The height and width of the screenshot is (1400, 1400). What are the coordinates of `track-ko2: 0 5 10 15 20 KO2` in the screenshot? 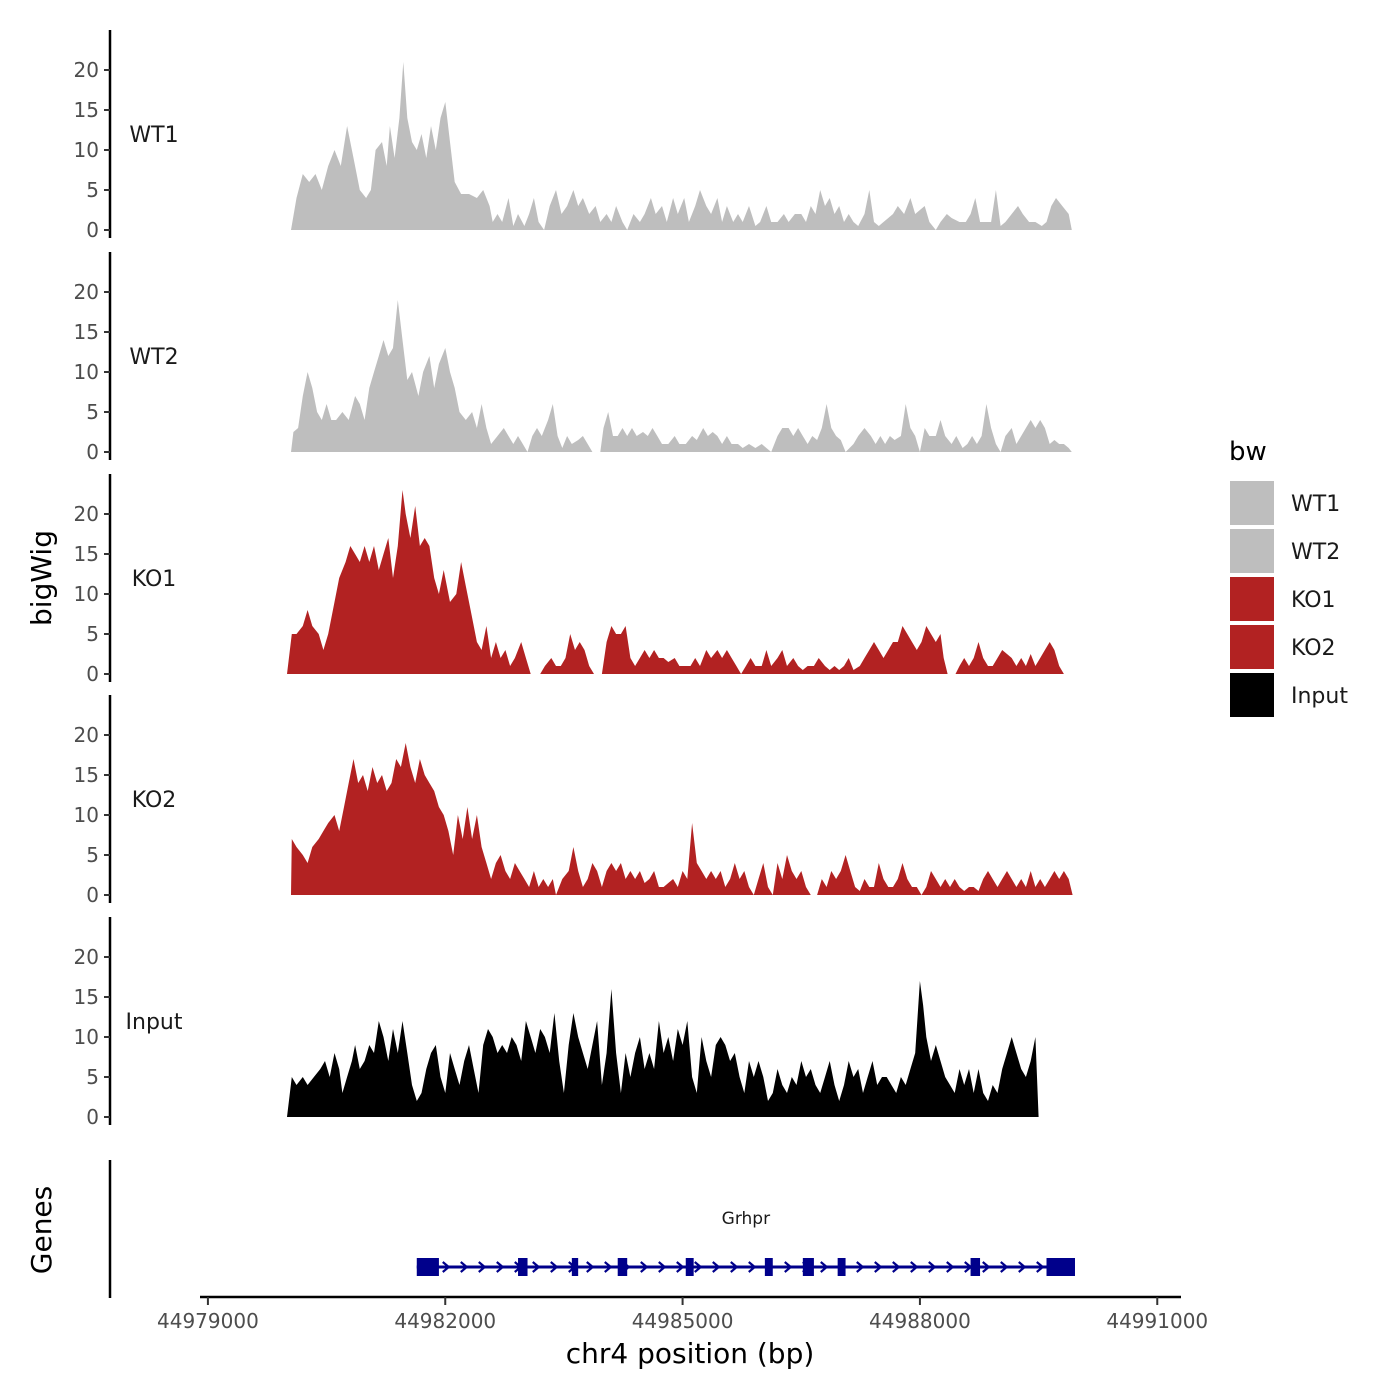 It's located at (573, 801).